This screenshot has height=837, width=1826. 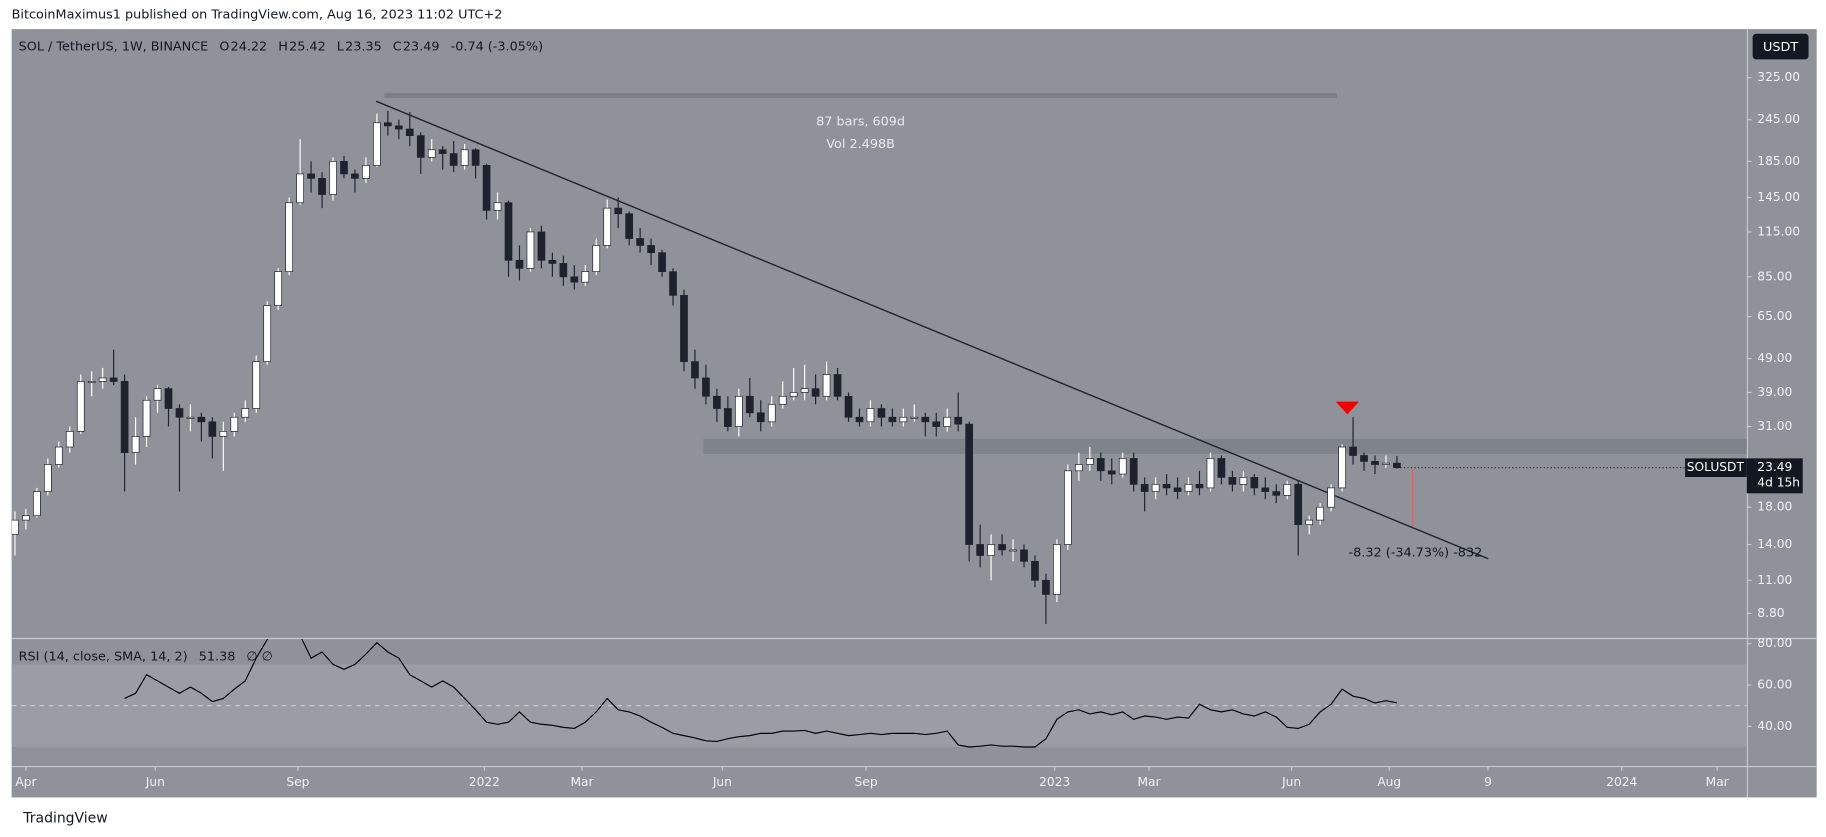 I want to click on legend-h: H, so click(x=283, y=46).